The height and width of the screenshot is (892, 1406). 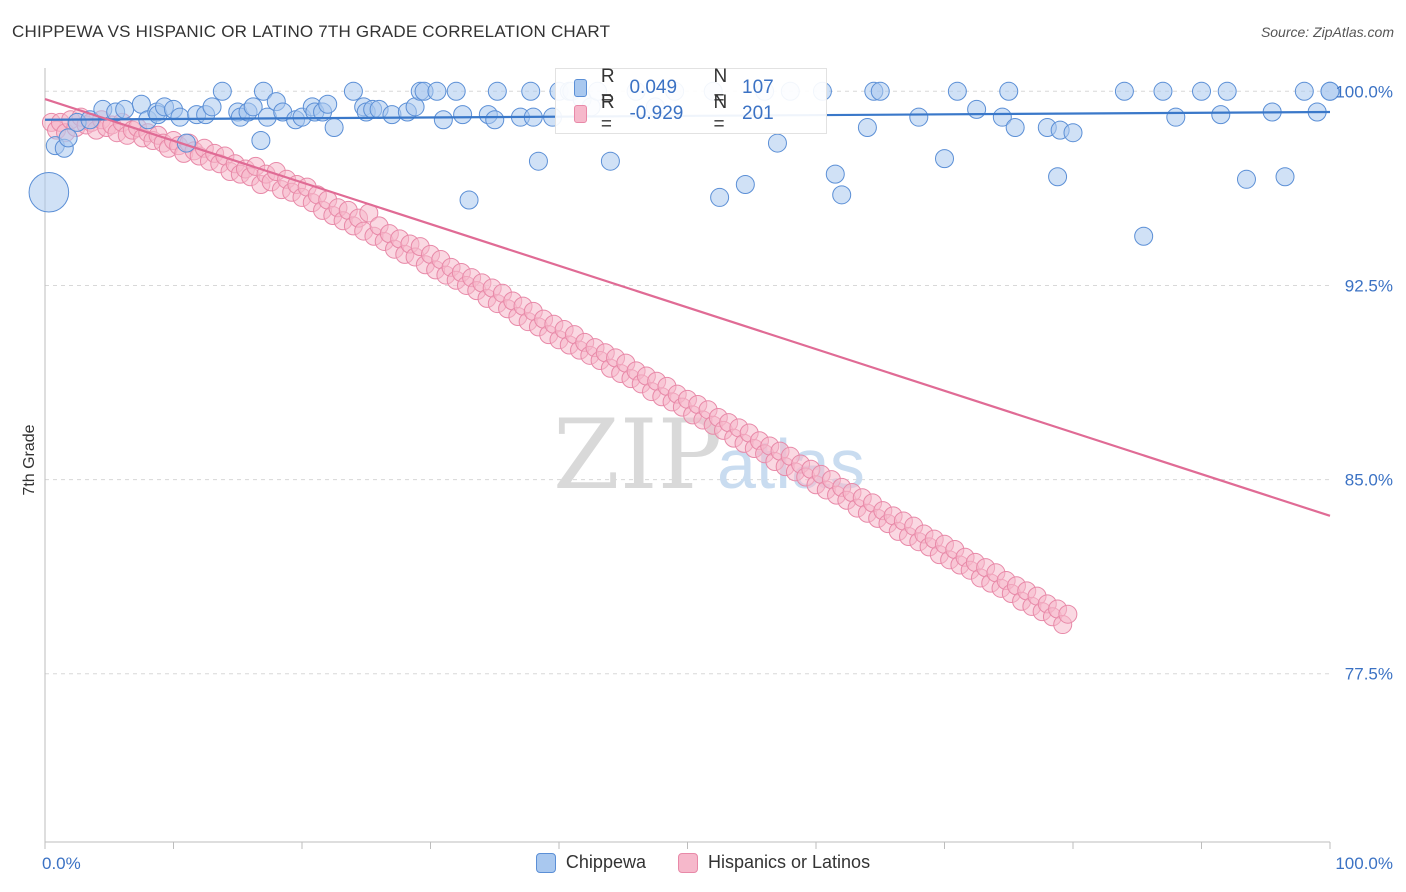 What do you see at coordinates (1369, 480) in the screenshot?
I see `y-tick-label: 85.0%` at bounding box center [1369, 480].